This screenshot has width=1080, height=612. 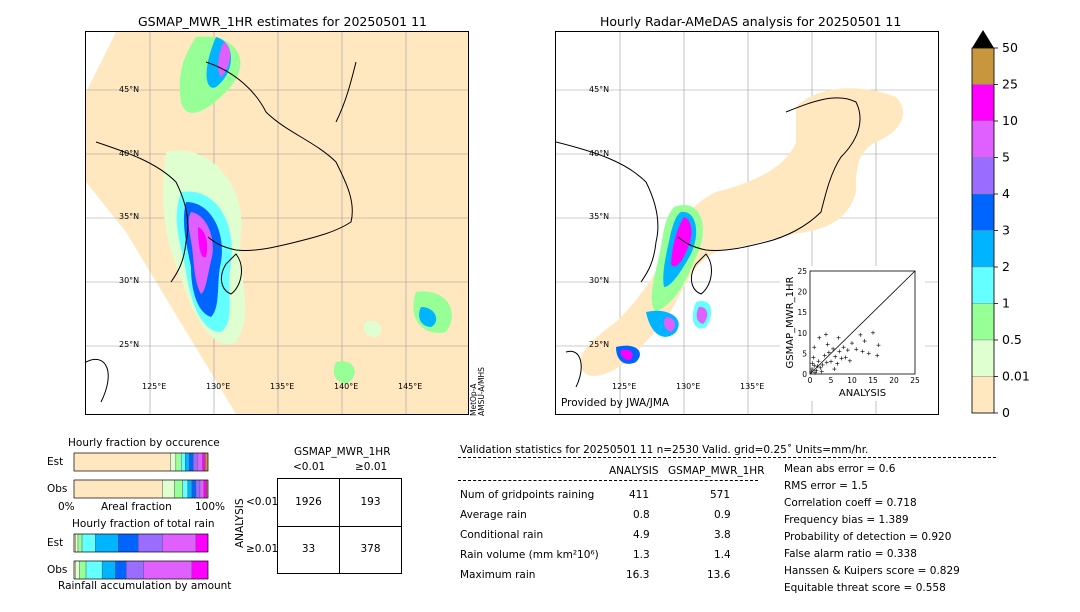 What do you see at coordinates (477, 391) in the screenshot?
I see `satellite-note-text: MetOp-A AMSU-A/MHS` at bounding box center [477, 391].